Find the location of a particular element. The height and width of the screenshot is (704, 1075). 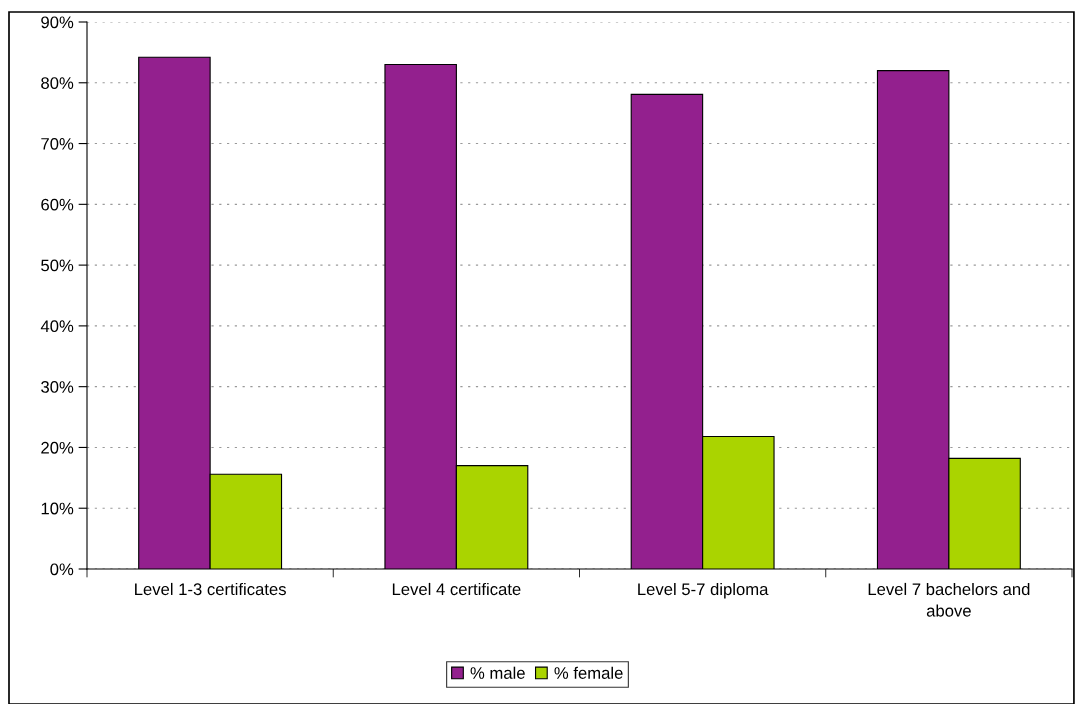

y-tick-label: 10% is located at coordinates (57, 508).